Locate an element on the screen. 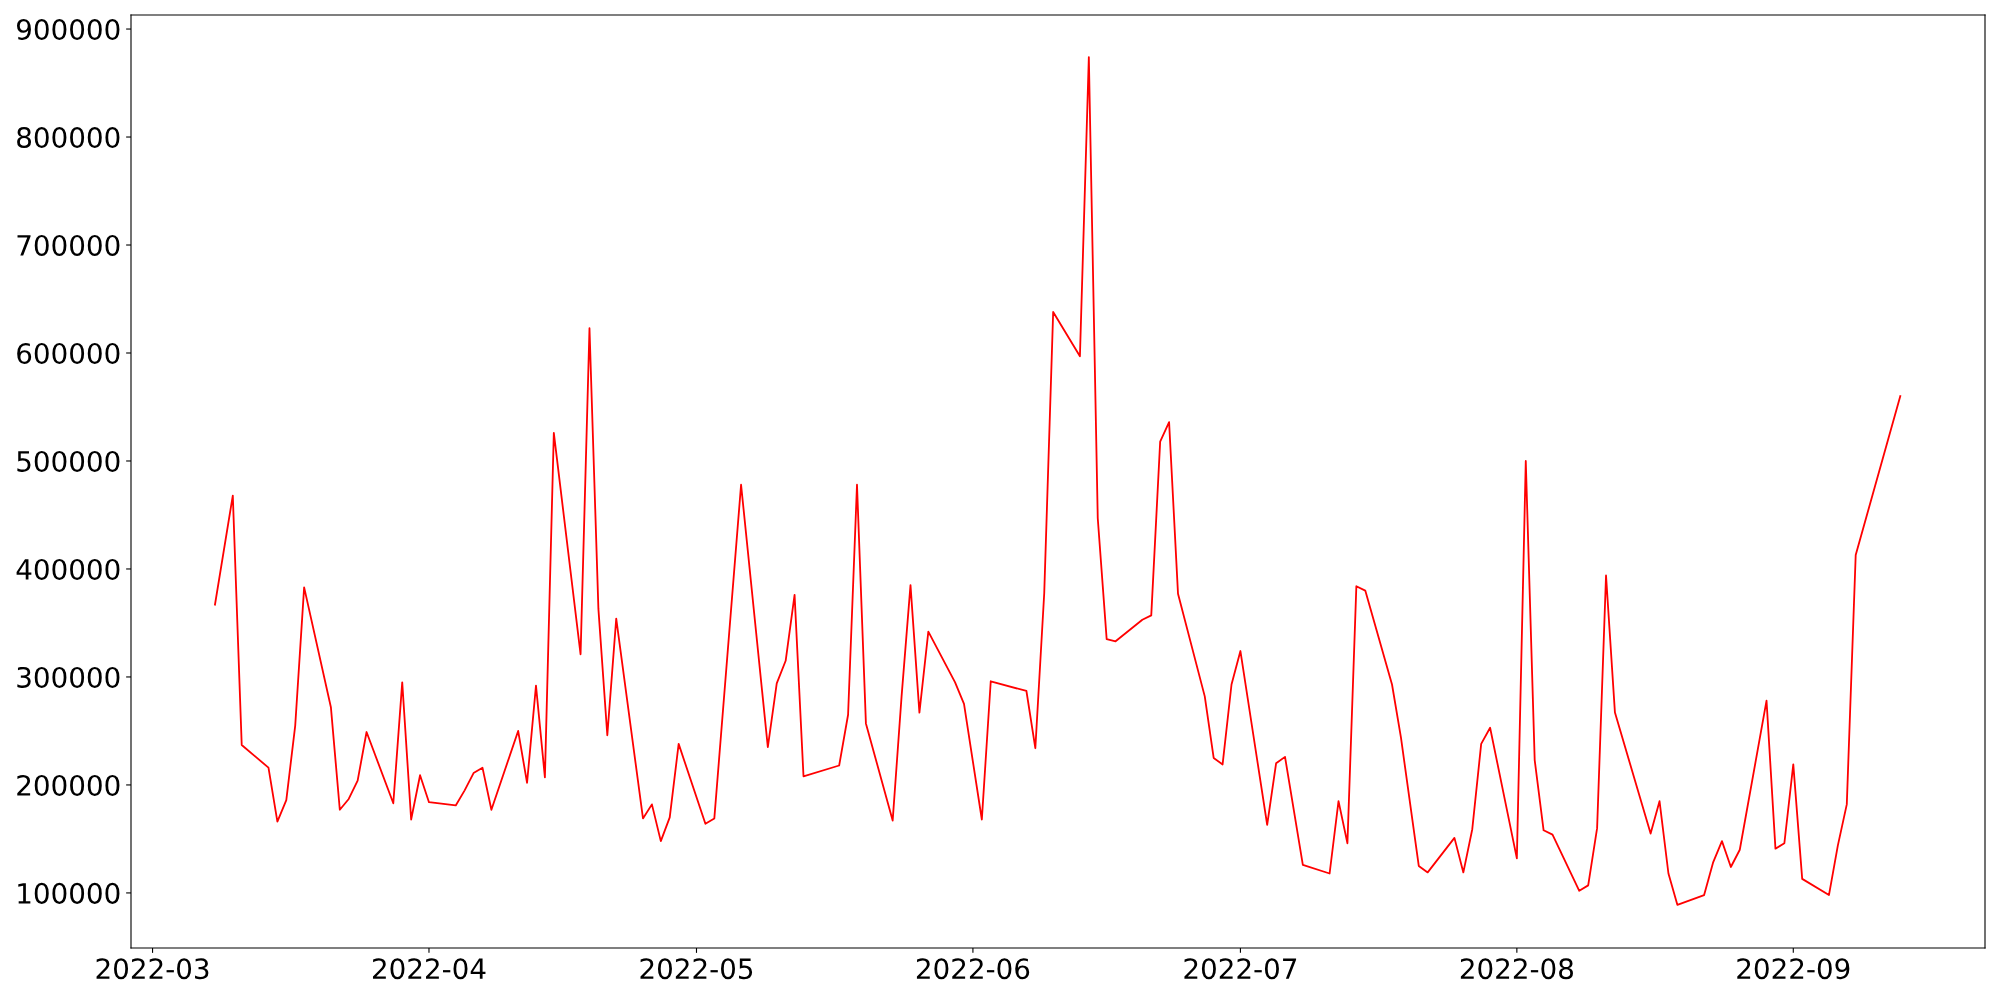  y-tick-label: 600000 is located at coordinates (68, 353).